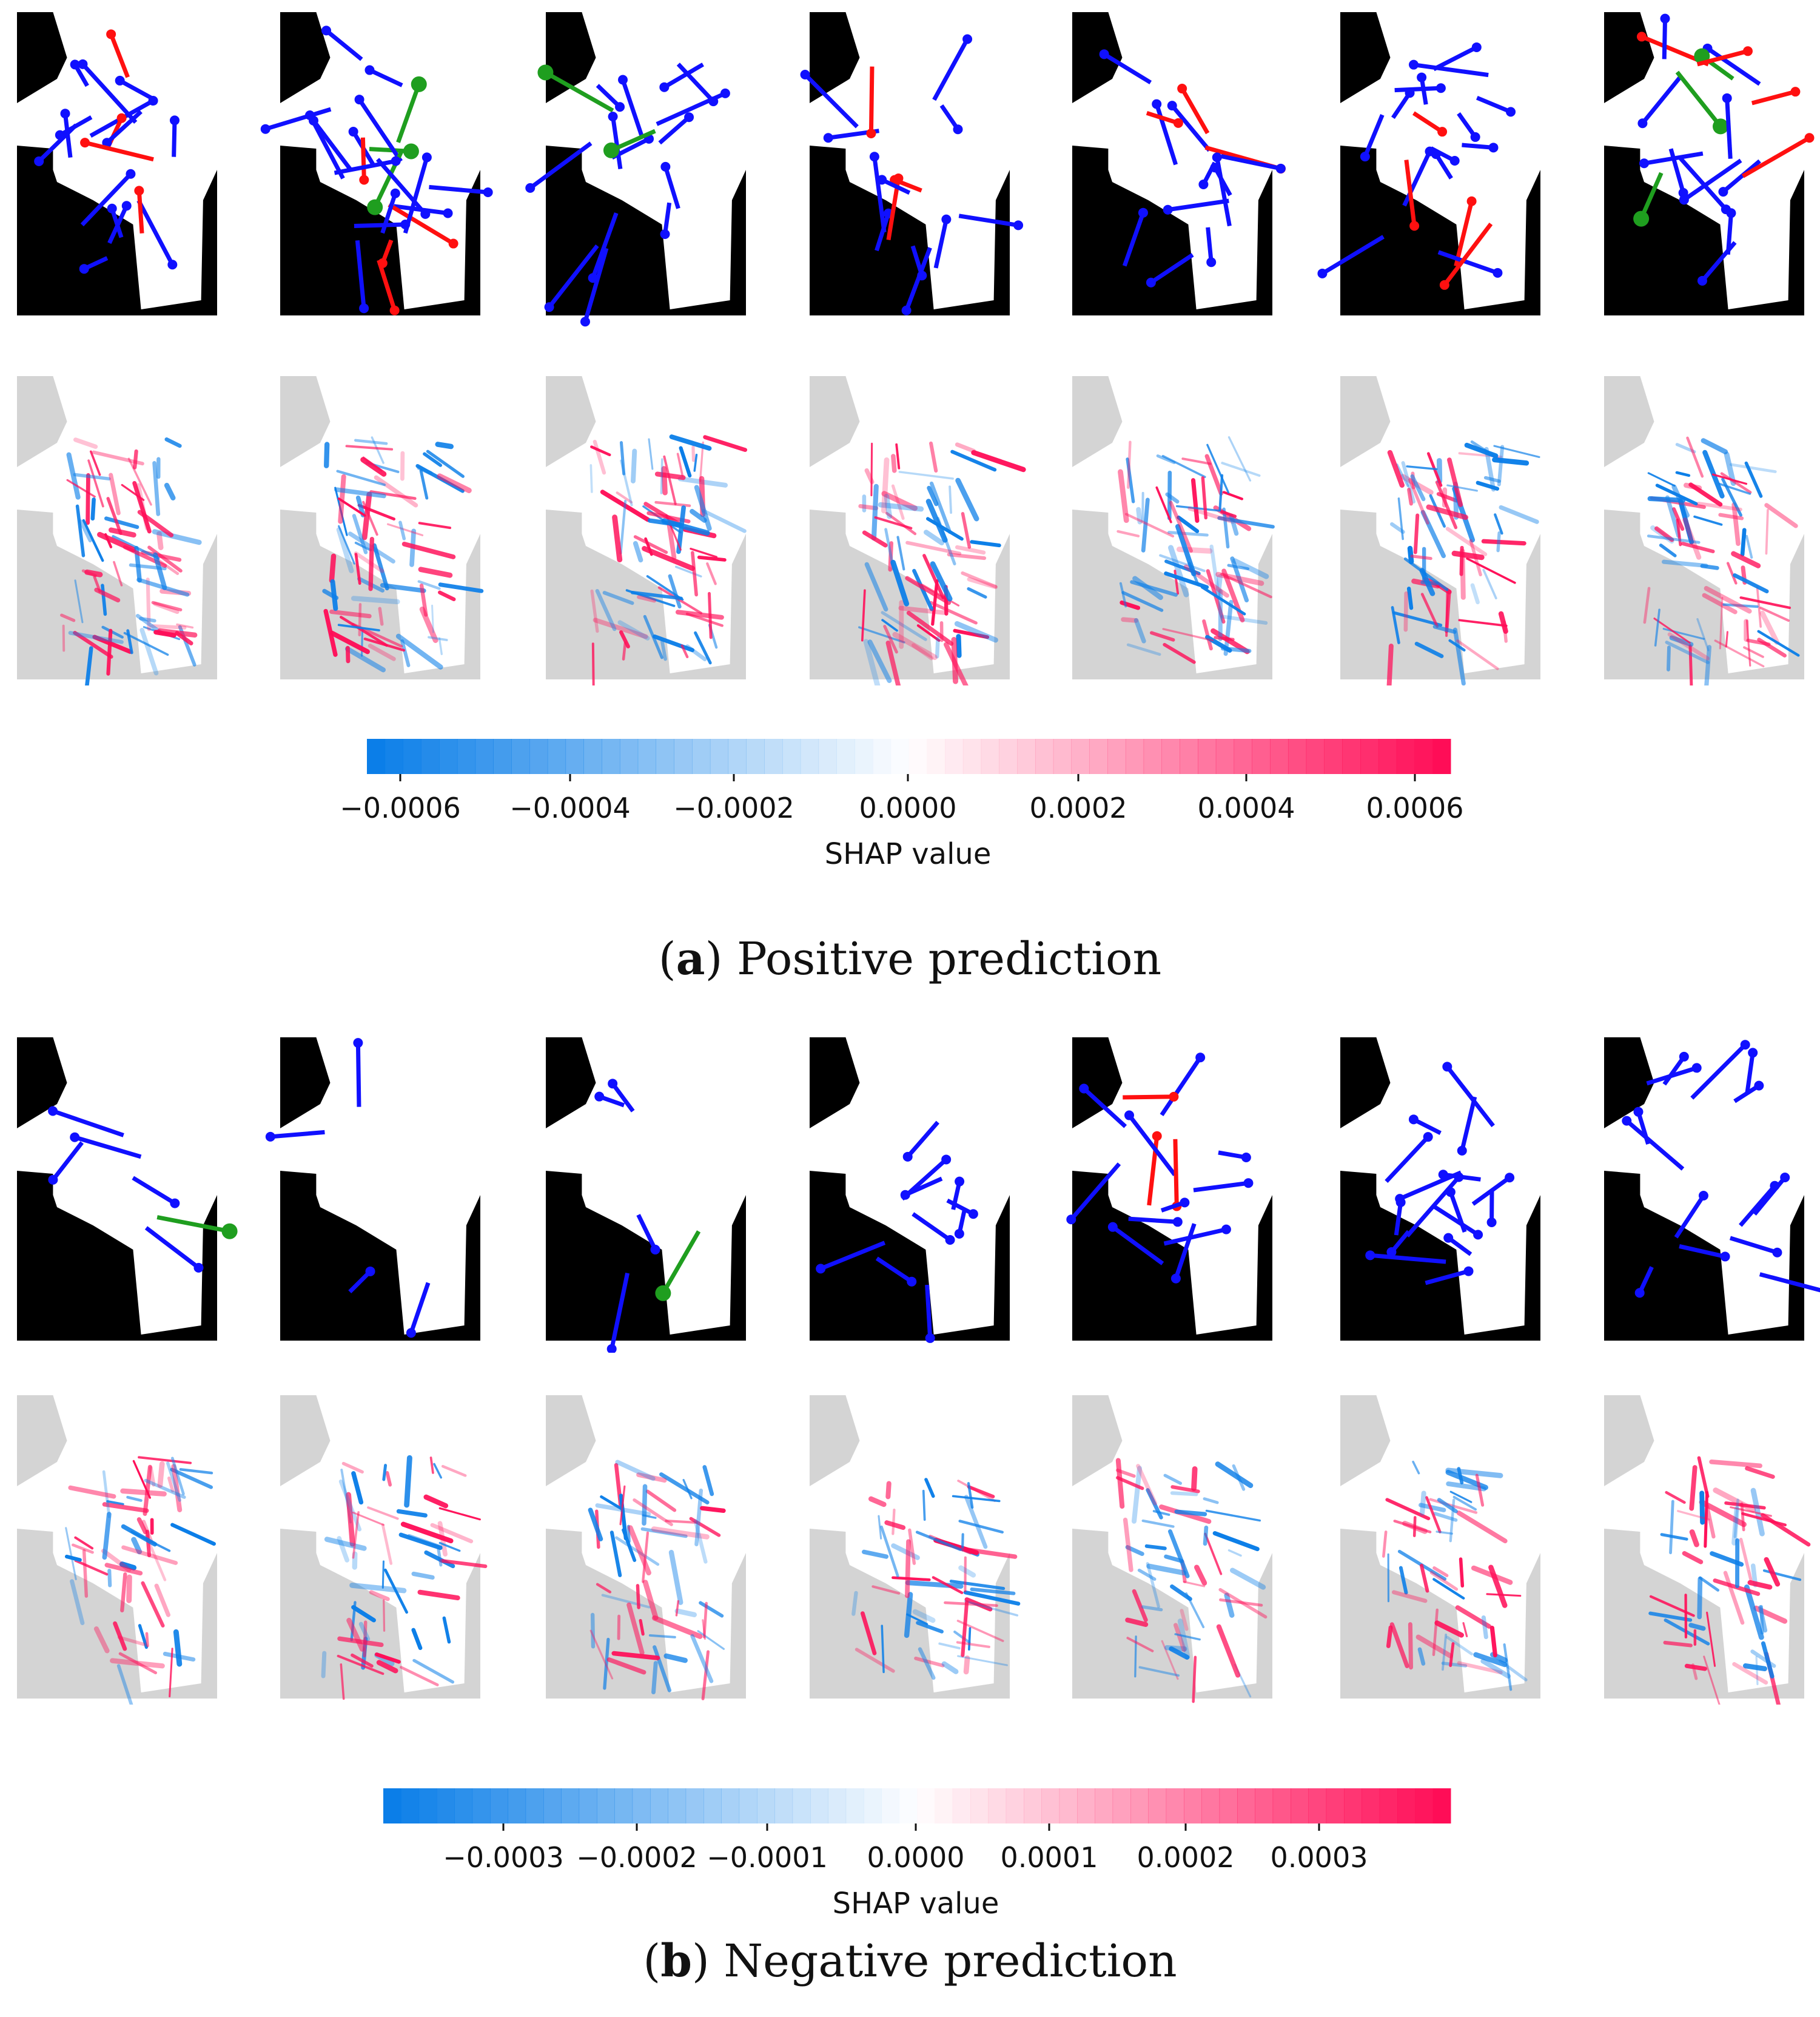 The height and width of the screenshot is (2017, 1820). I want to click on shap-map-tile, so click(915, 1547).